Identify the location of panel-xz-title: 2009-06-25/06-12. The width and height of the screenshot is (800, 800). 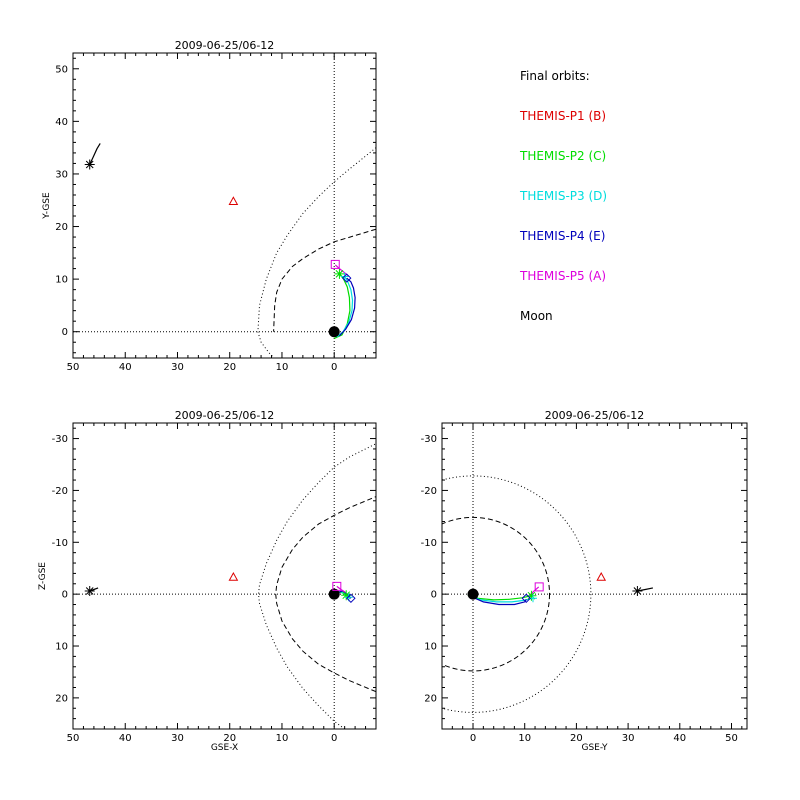
(225, 415).